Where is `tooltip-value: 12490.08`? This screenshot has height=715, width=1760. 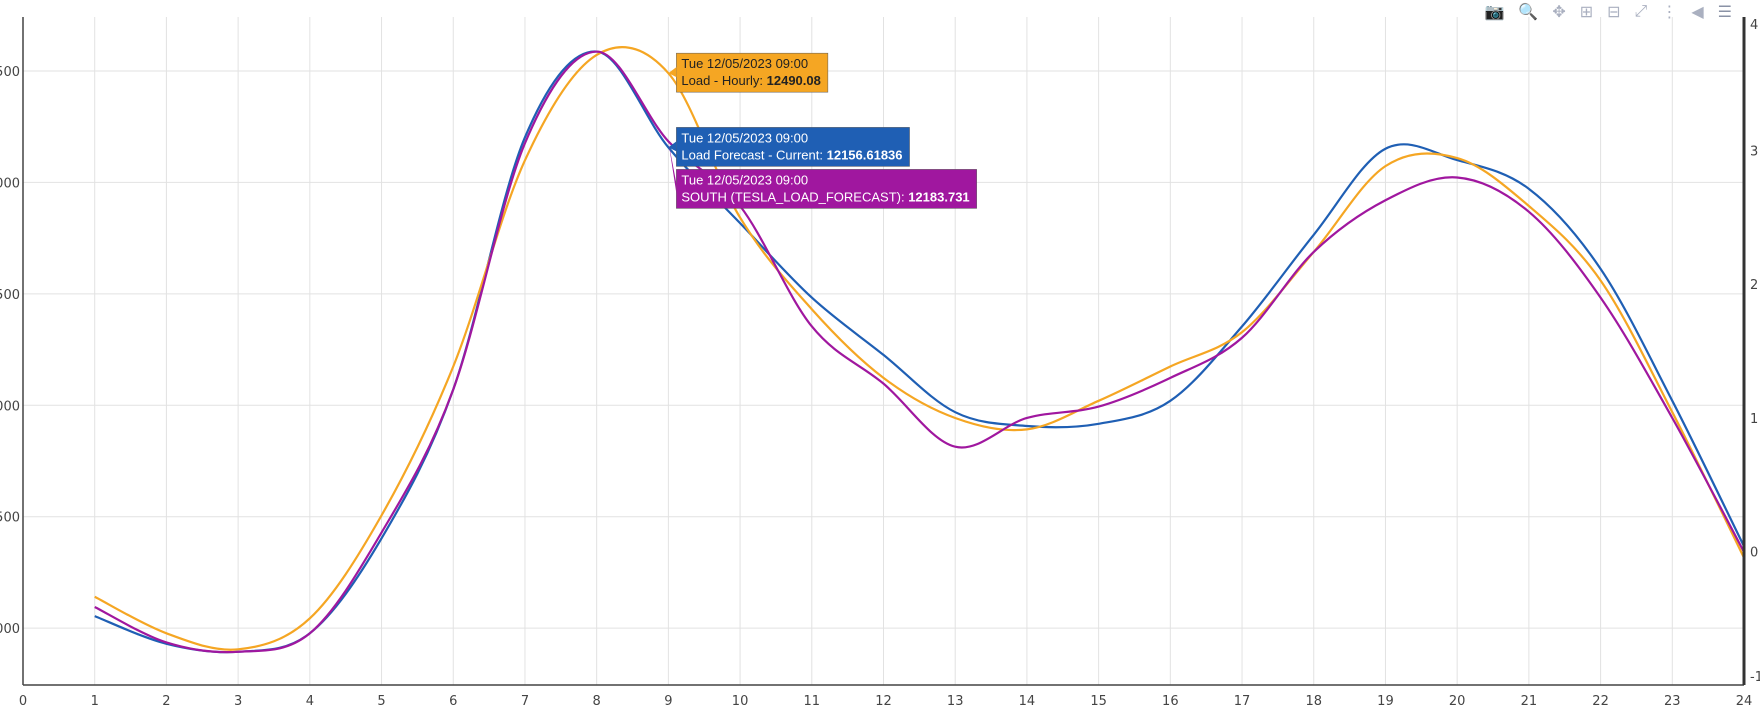
tooltip-value: 12490.08 is located at coordinates (794, 80).